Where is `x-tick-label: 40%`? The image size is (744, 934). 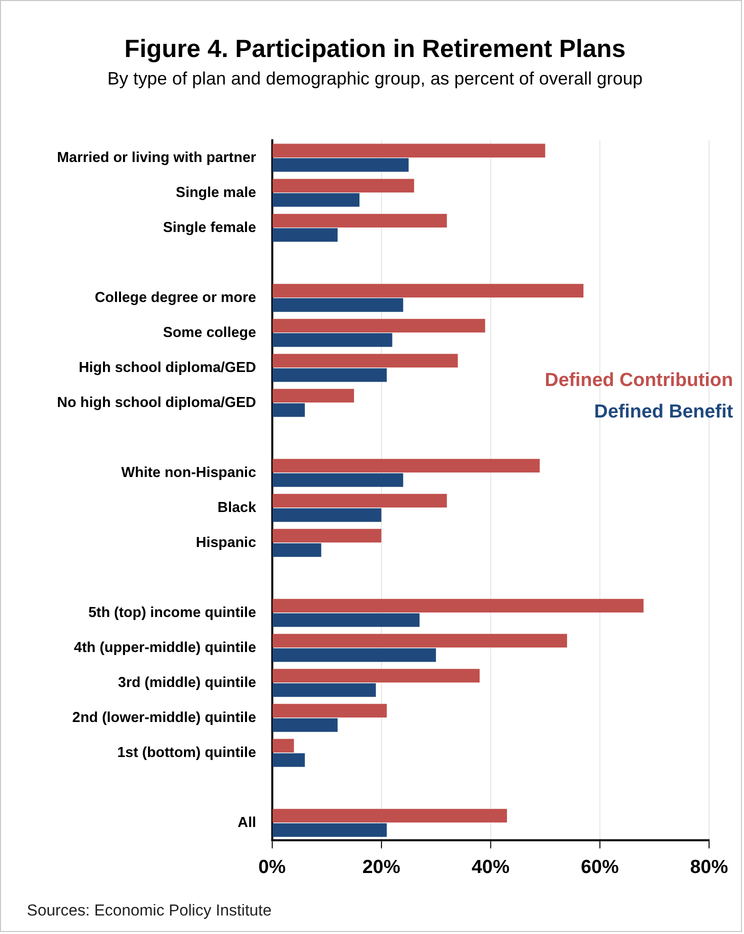
x-tick-label: 40% is located at coordinates (491, 867).